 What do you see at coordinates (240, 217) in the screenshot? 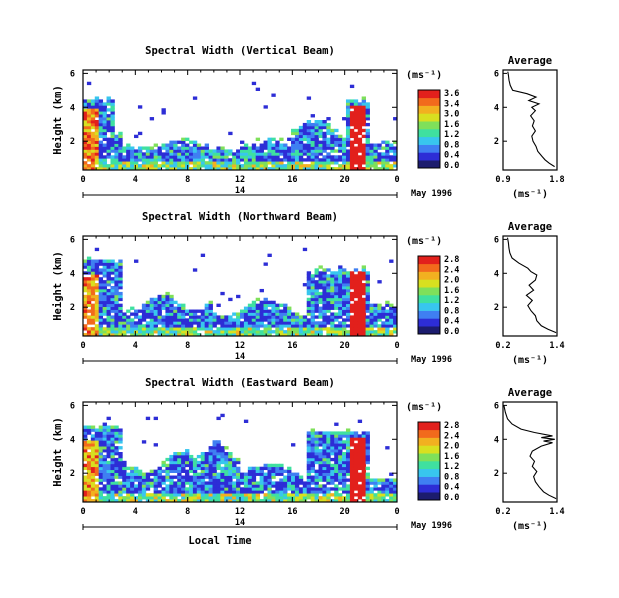
I see `chart-title: Spectral Width (Northward Beam)` at bounding box center [240, 217].